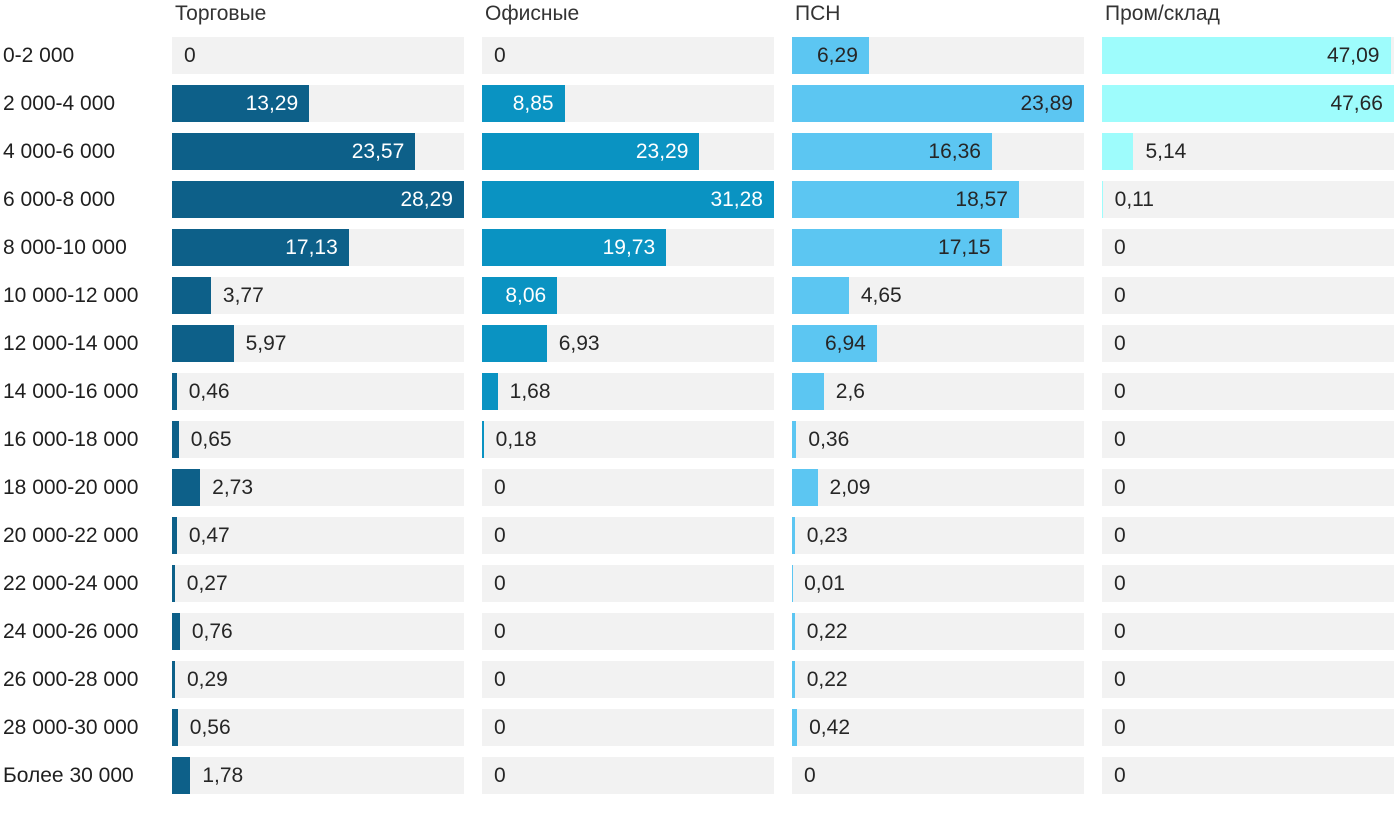 This screenshot has width=1400, height=814. I want to click on category-label: 8 000-10 000, so click(65, 247).